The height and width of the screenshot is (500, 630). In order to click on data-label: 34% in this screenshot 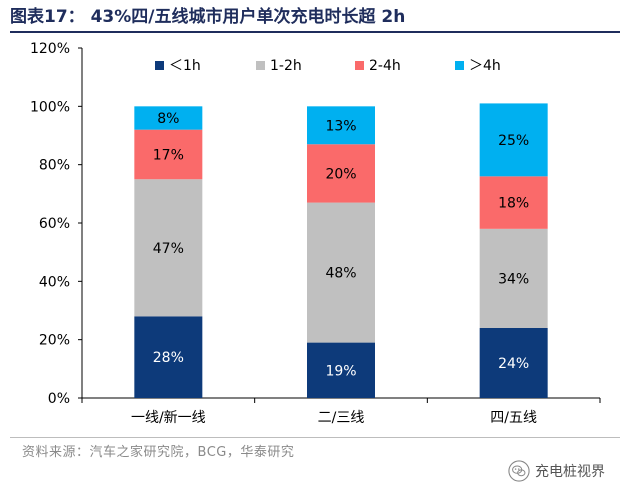, I will do `click(513, 279)`.